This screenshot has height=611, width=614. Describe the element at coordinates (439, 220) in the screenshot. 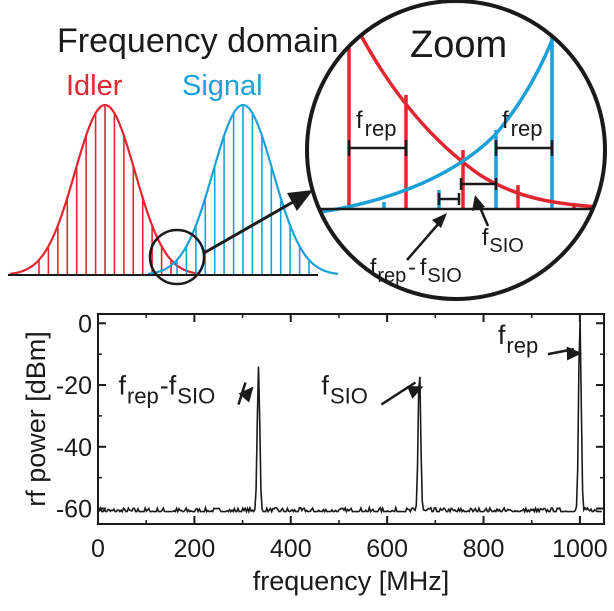

I see `diff-arrow-head` at that location.